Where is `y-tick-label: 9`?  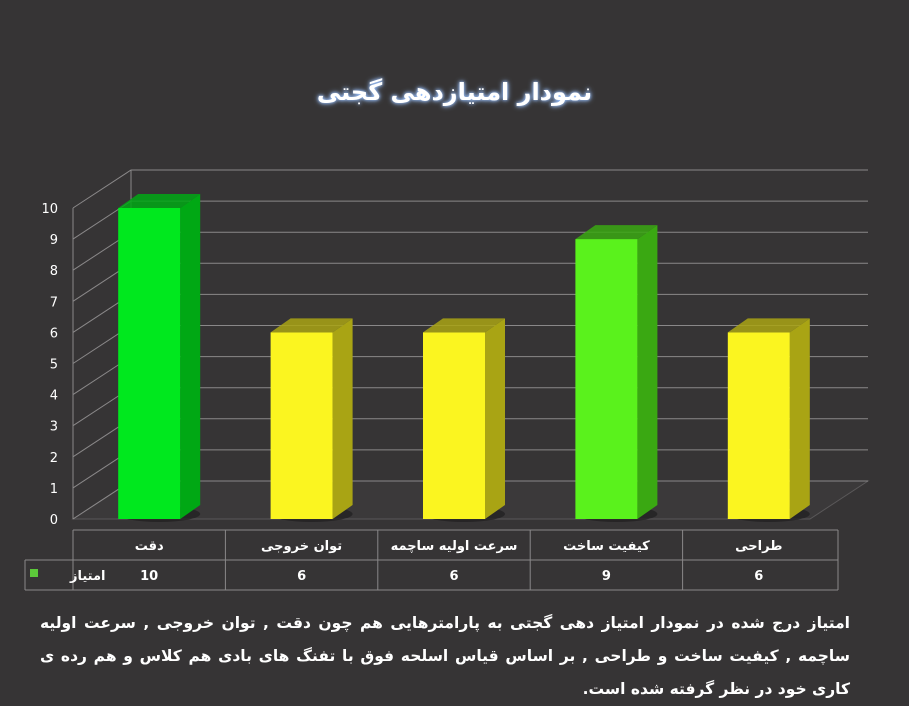 y-tick-label: 9 is located at coordinates (54, 240).